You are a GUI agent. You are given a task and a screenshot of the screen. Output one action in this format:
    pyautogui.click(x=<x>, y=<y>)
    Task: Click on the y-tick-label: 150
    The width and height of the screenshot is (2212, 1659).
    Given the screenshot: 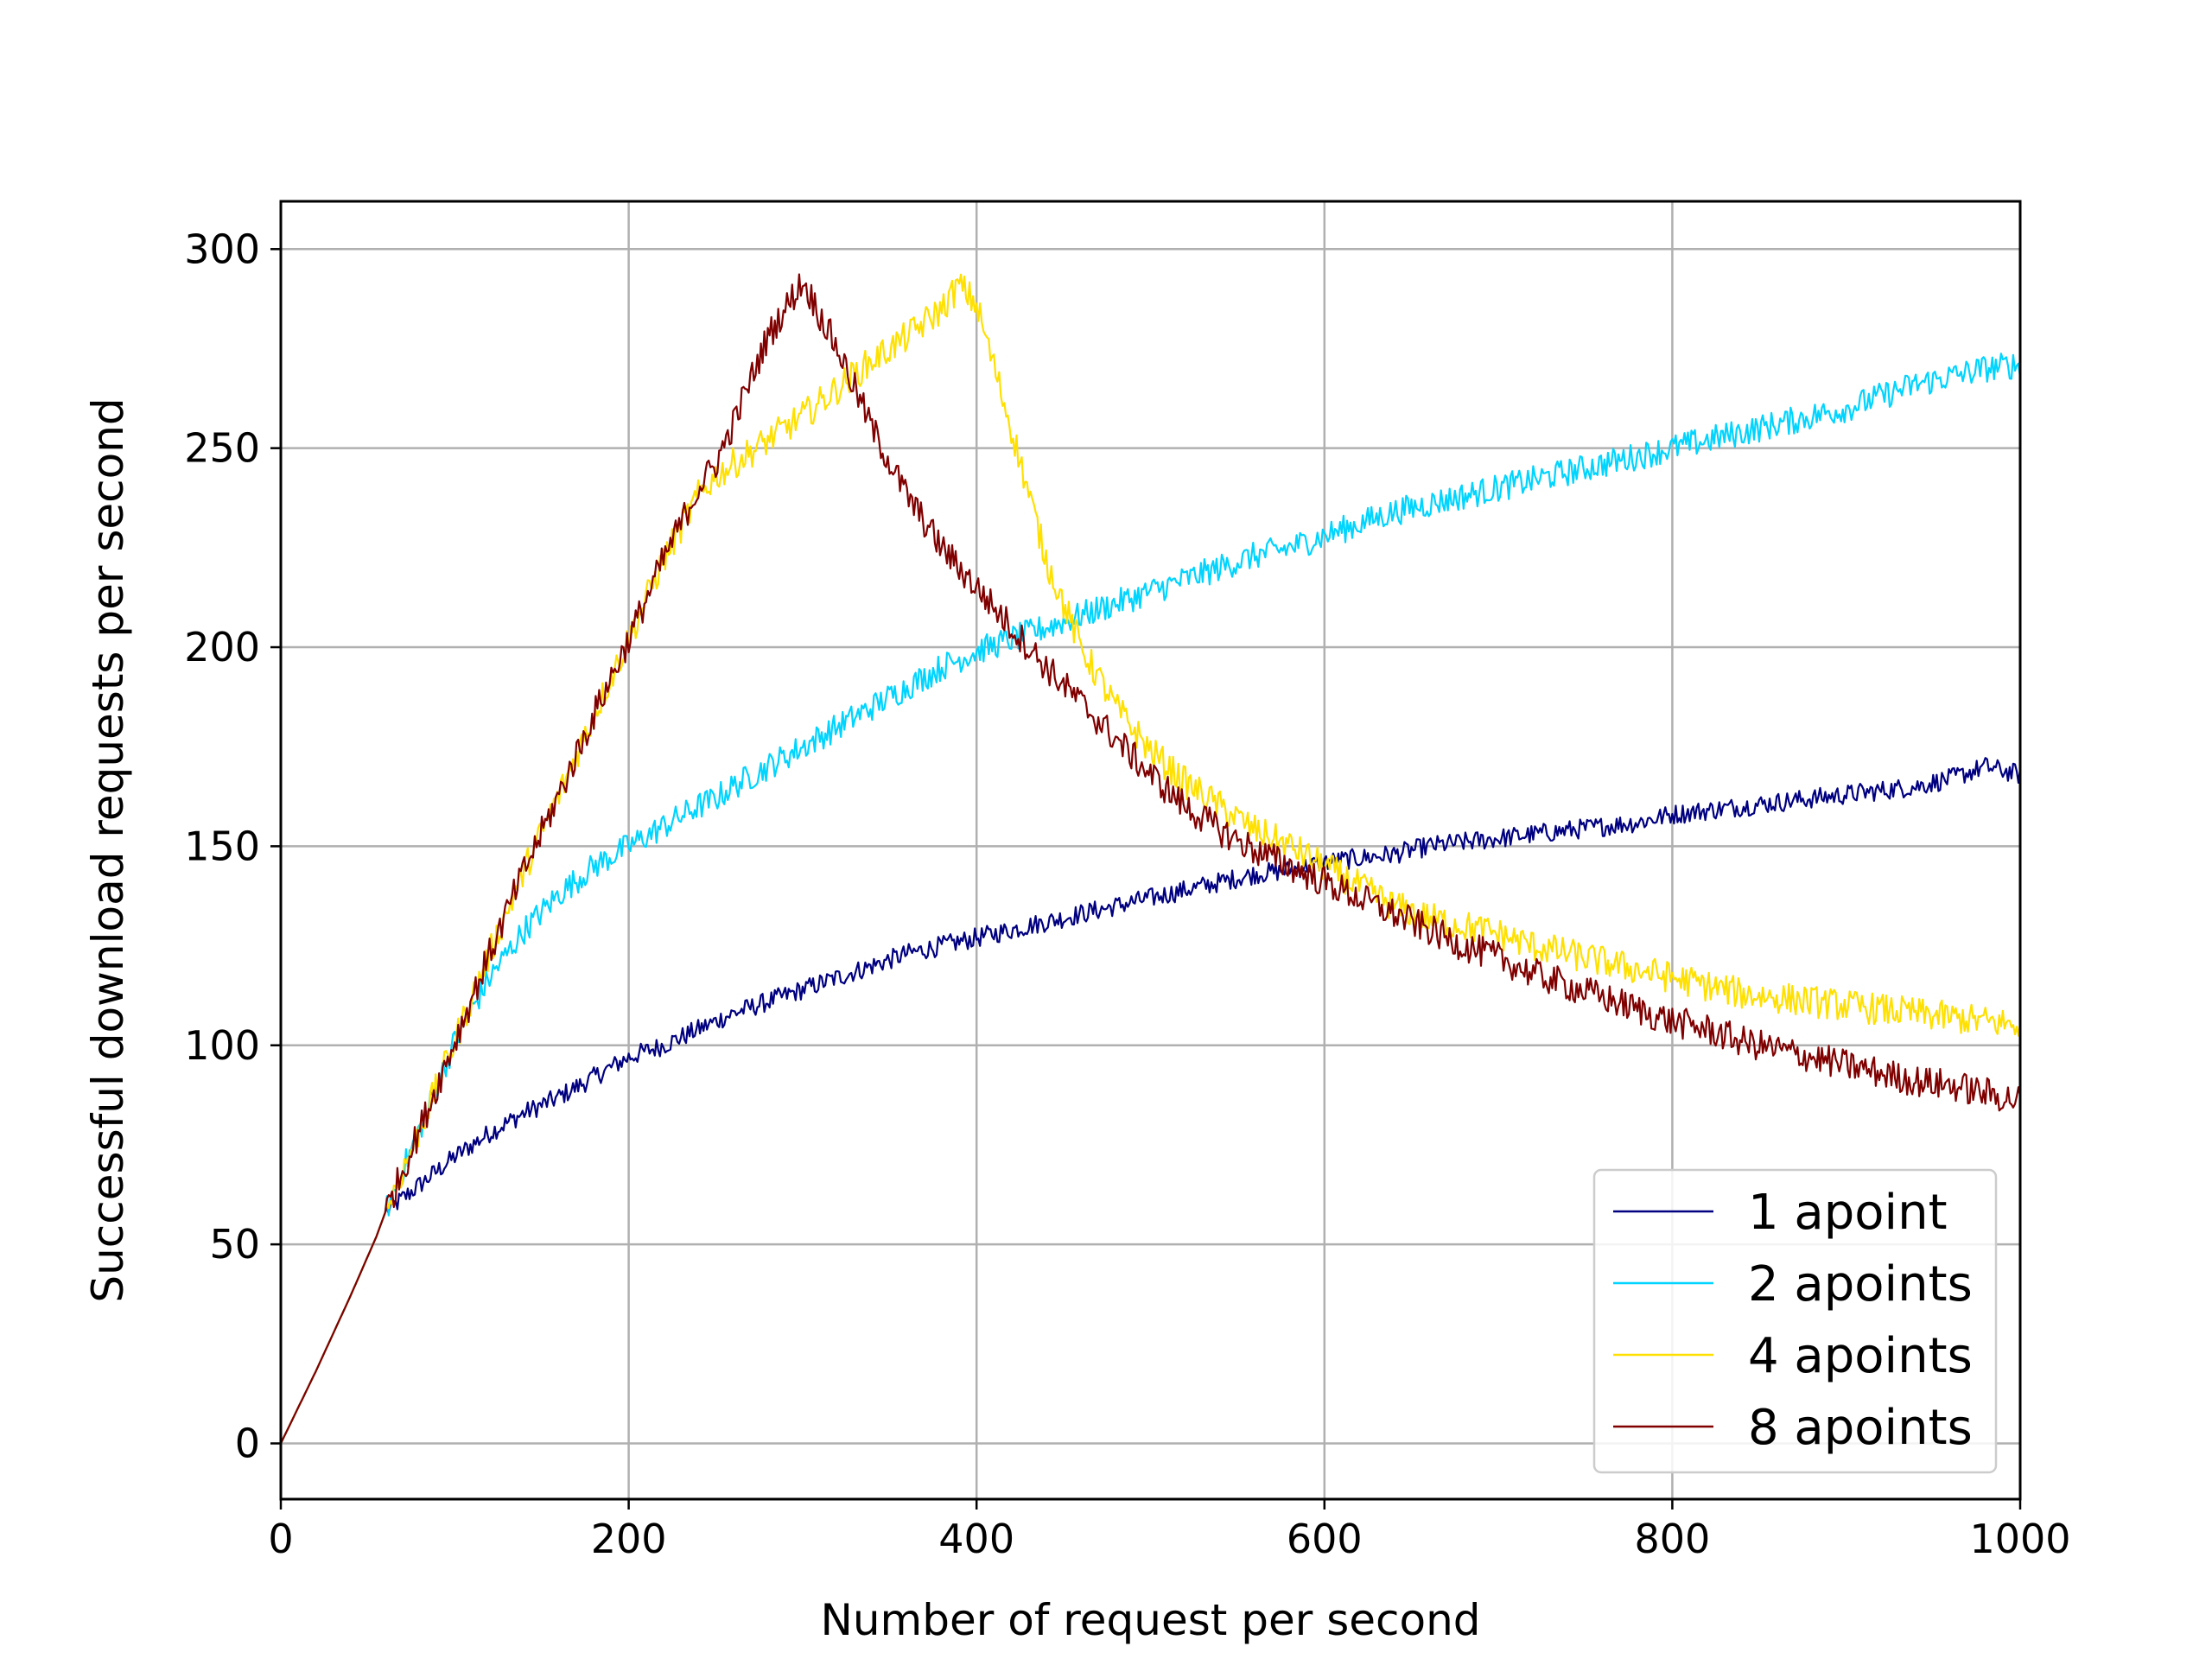 What is the action you would take?
    pyautogui.click(x=222, y=846)
    